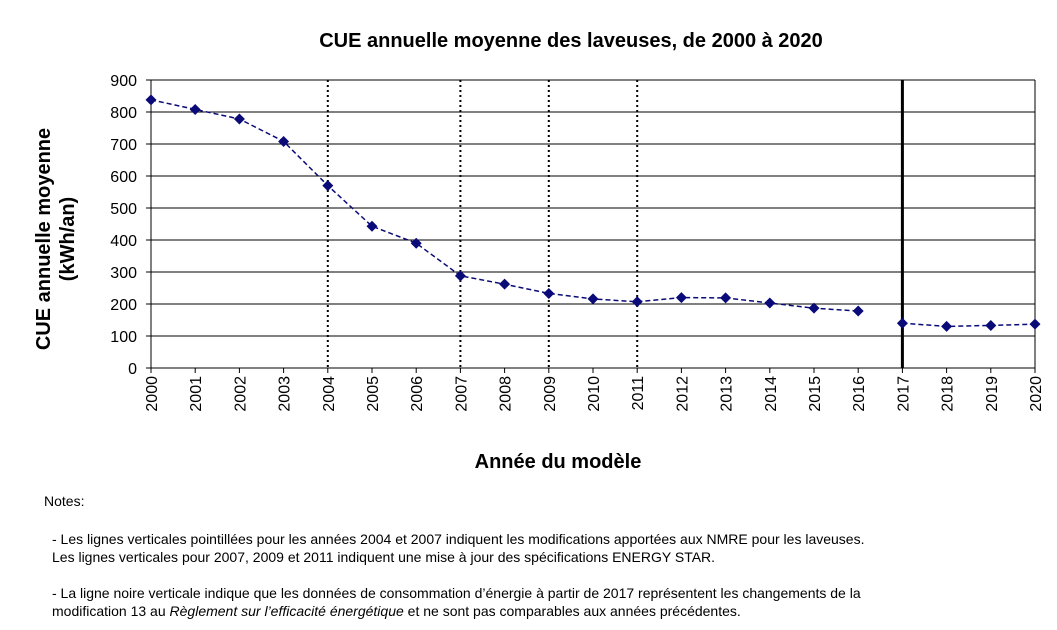 This screenshot has height=630, width=1057. What do you see at coordinates (461, 394) in the screenshot?
I see `x-tick-label: 2007` at bounding box center [461, 394].